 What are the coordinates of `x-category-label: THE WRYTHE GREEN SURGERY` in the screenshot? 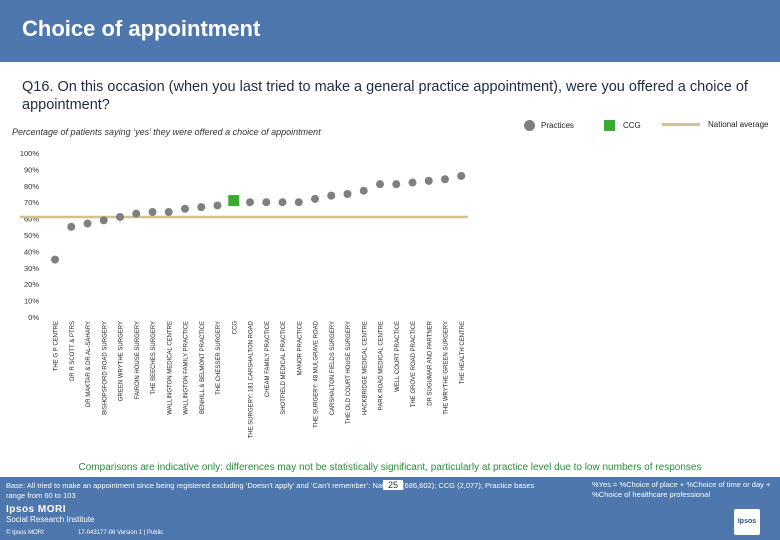 It's located at (447, 368).